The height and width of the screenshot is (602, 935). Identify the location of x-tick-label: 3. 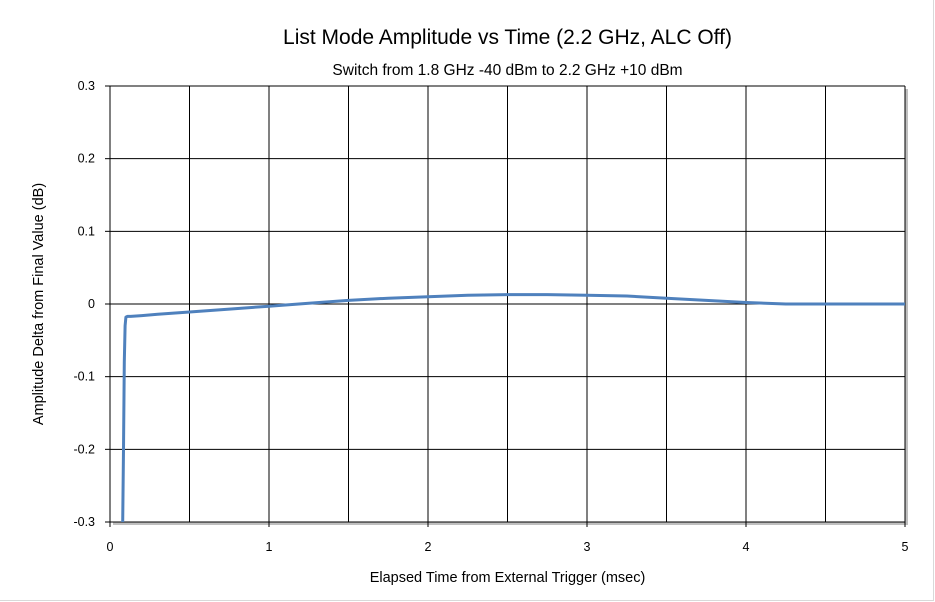
(587, 547).